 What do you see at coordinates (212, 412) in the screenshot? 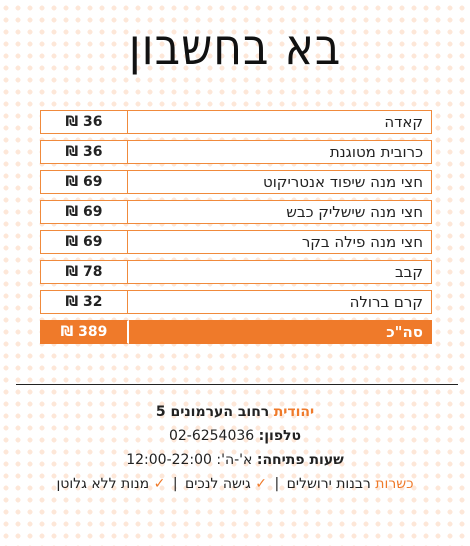
I see `address-street: רחוב הערמונים 5` at bounding box center [212, 412].